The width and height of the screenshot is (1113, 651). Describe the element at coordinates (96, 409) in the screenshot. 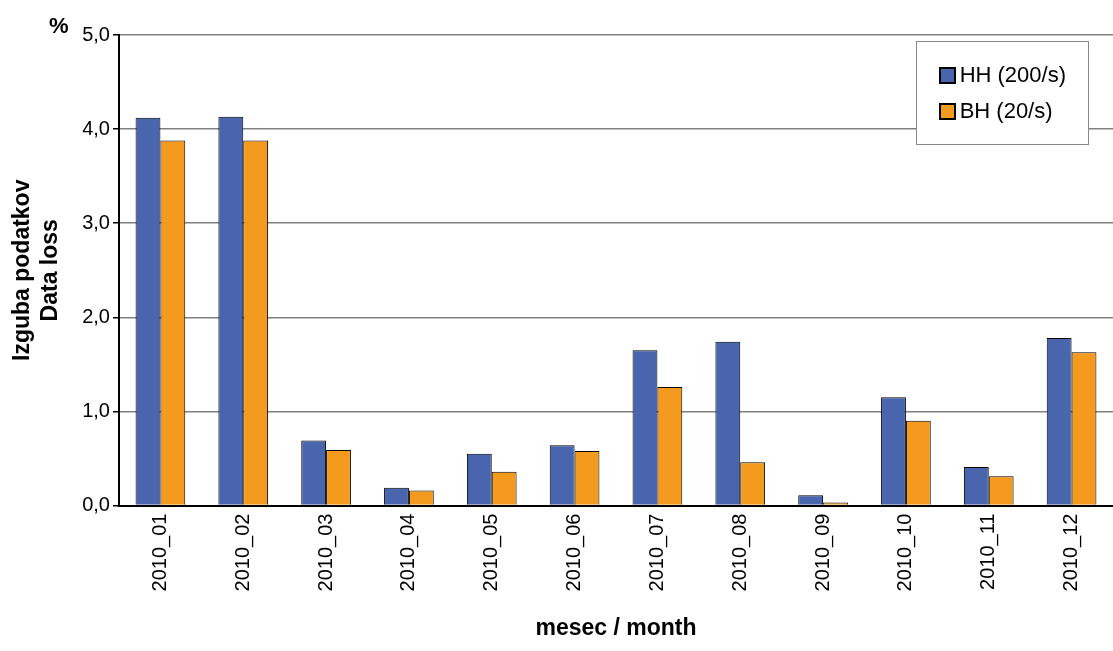

I see `y-tick-label: 1,0` at that location.